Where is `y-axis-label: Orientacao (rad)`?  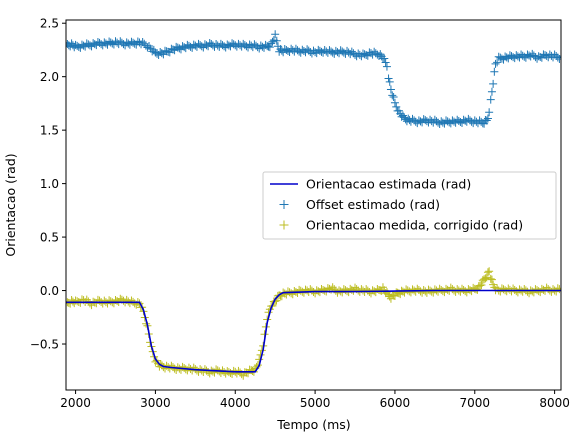
y-axis-label: Orientacao (rad) is located at coordinates (10, 204).